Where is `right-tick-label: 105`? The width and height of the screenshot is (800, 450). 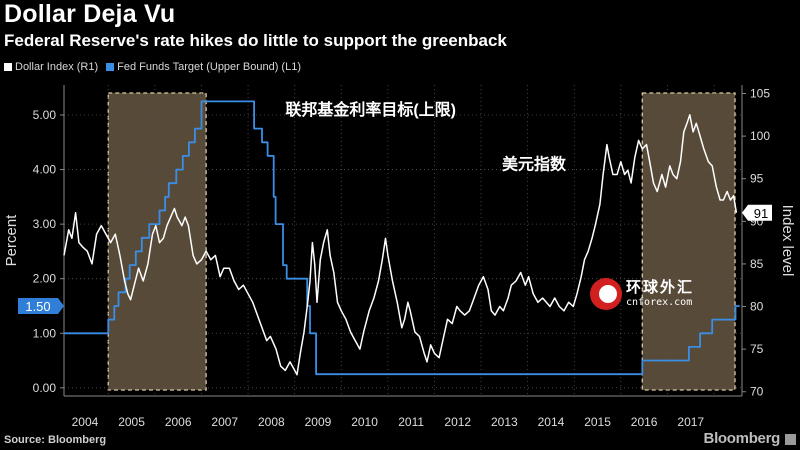
right-tick-label: 105 is located at coordinates (760, 94).